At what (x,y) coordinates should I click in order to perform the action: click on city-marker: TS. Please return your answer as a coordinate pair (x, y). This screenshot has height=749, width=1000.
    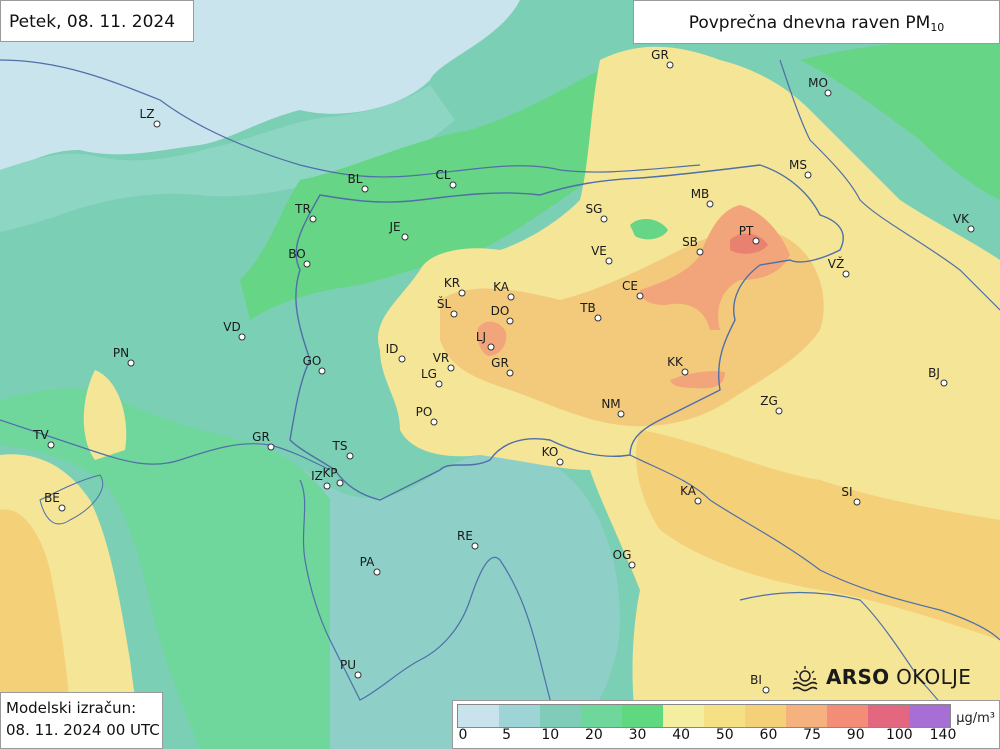
    Looking at the image, I should click on (343, 449).